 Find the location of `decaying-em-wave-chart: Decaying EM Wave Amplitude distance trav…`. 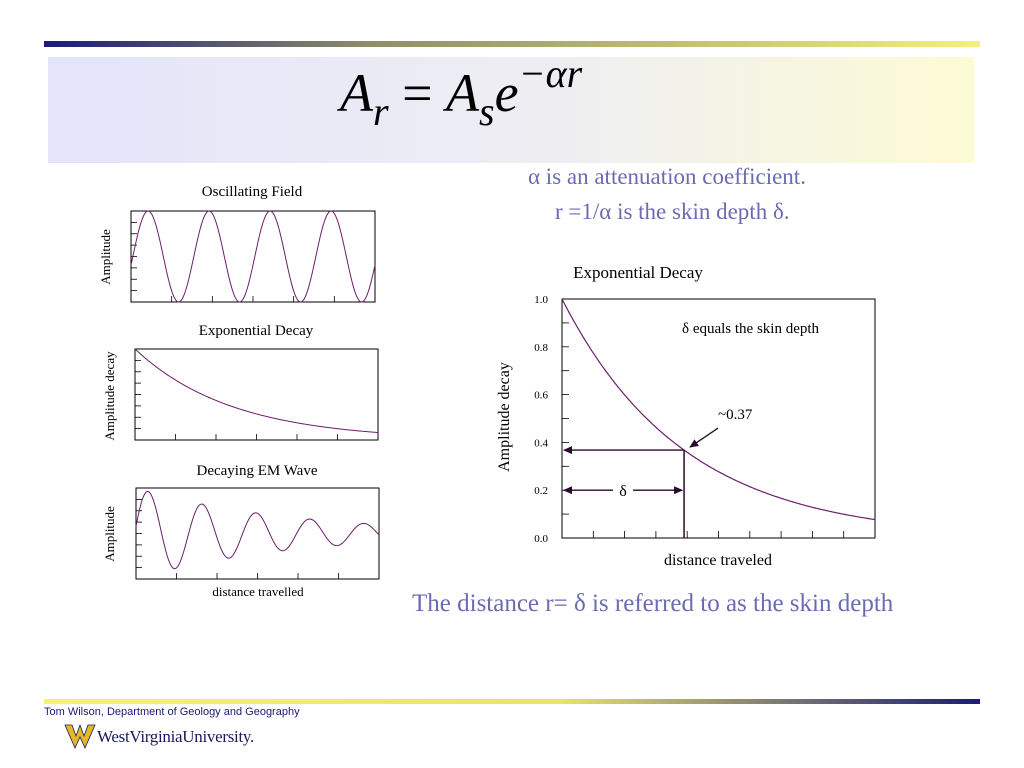

decaying-em-wave-chart: Decaying EM Wave Amplitude distance trav… is located at coordinates (241, 531).